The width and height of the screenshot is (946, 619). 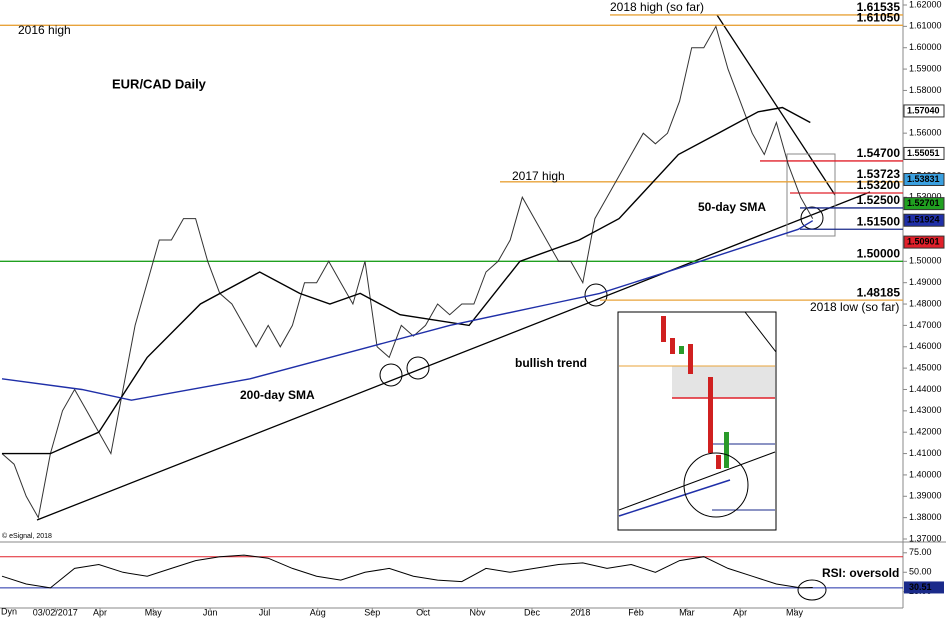 I want to click on level-label: 1.61535, so click(x=879, y=7).